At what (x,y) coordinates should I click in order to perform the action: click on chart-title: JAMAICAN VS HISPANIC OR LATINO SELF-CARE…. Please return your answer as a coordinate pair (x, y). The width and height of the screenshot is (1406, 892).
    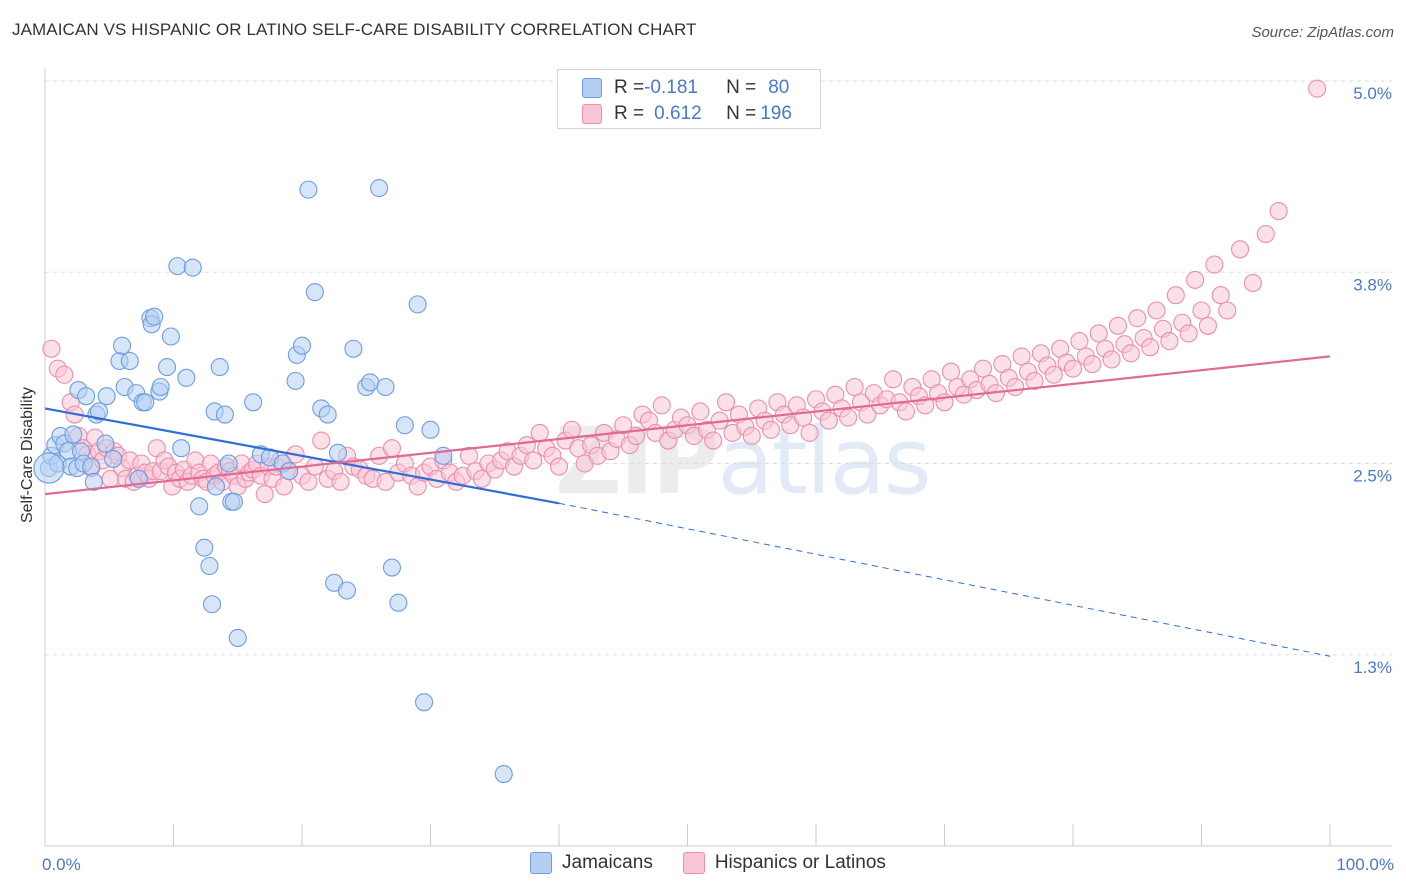
    Looking at the image, I should click on (354, 29).